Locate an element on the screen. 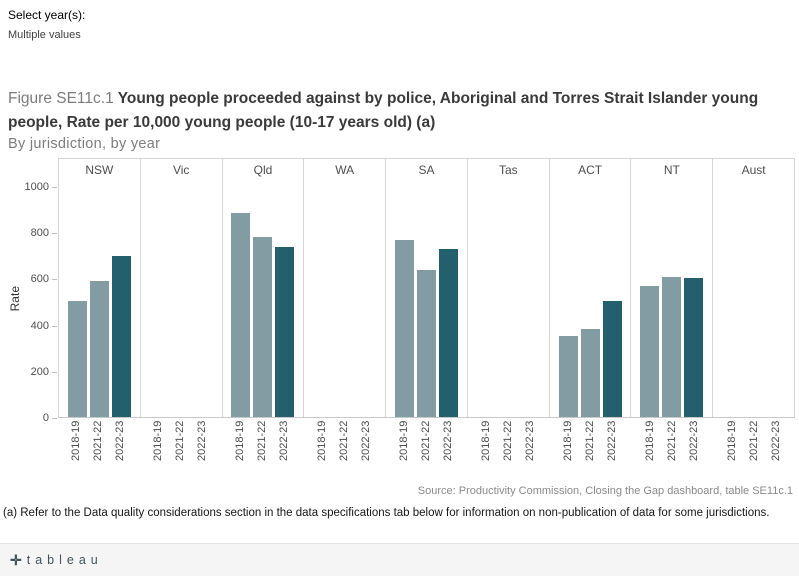 The width and height of the screenshot is (799, 576). panel-nsw is located at coordinates (100, 298).